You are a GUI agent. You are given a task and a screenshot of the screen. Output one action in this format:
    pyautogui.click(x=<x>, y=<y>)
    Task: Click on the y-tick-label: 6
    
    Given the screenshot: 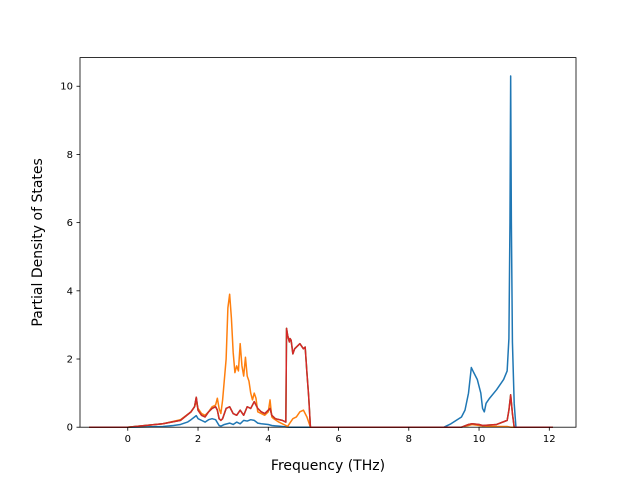 What is the action you would take?
    pyautogui.click(x=70, y=223)
    